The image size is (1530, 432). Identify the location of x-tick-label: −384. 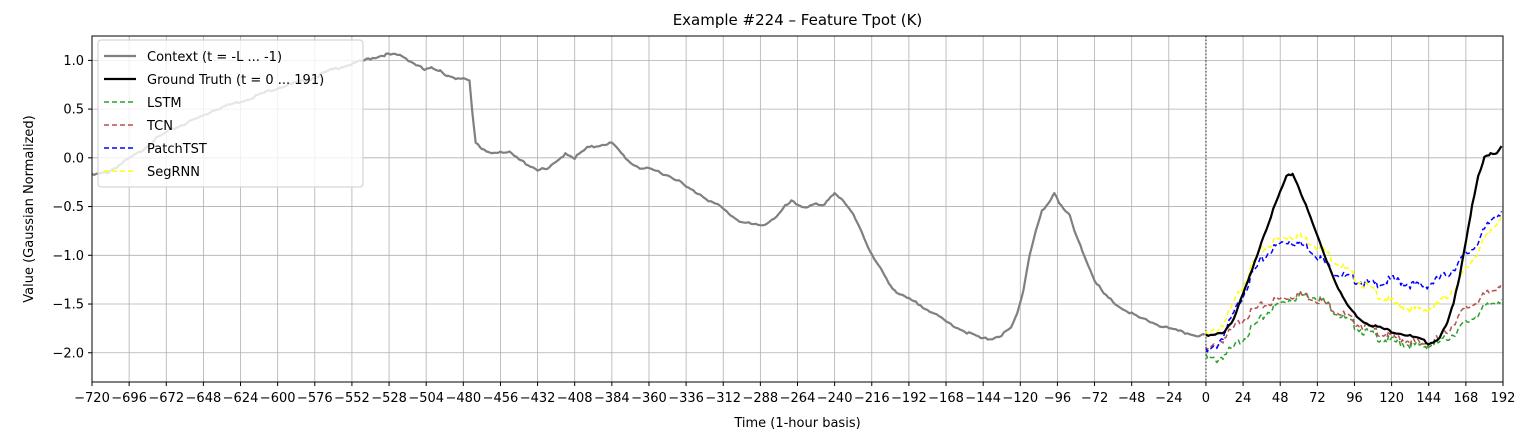
(612, 398).